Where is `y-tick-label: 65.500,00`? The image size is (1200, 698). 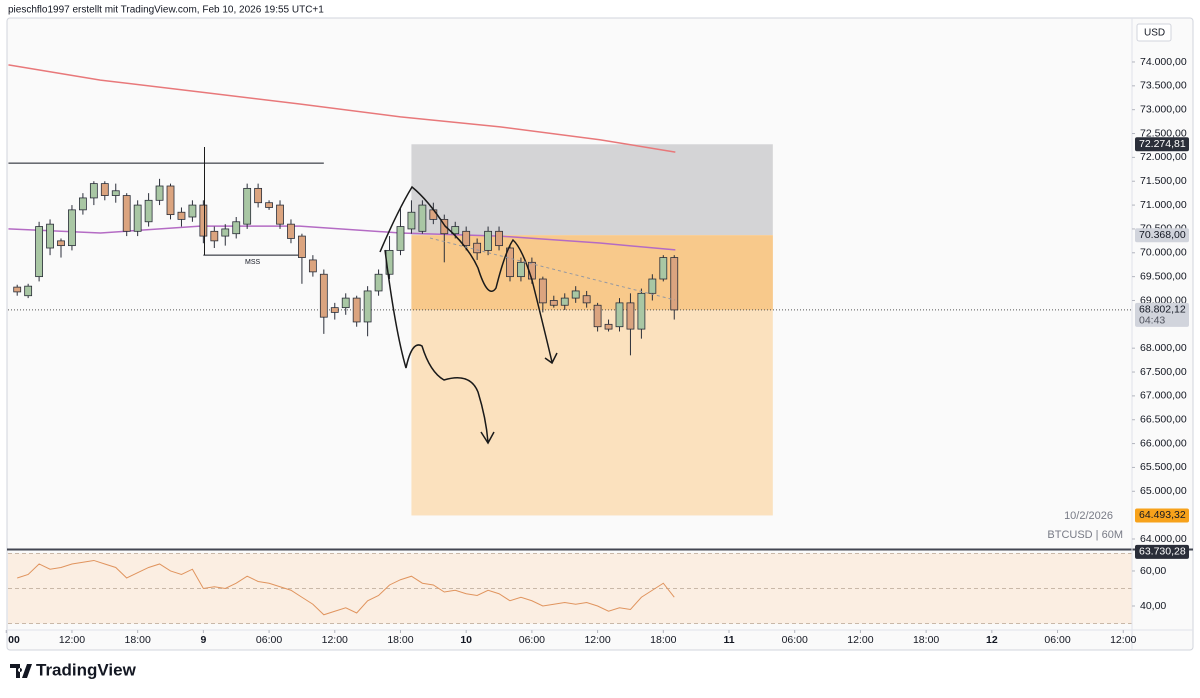
y-tick-label: 65.500,00 is located at coordinates (1163, 467).